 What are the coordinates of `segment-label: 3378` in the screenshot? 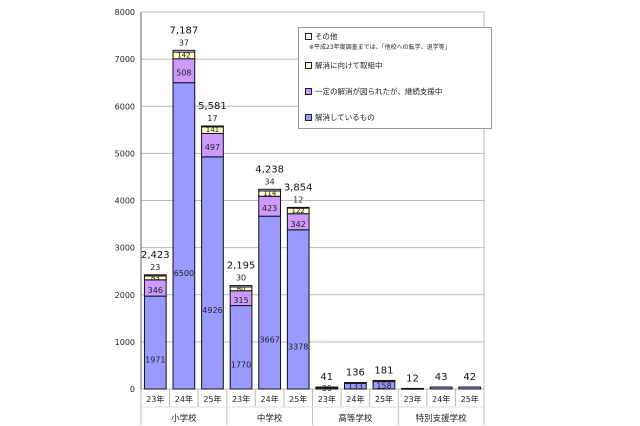 It's located at (298, 346).